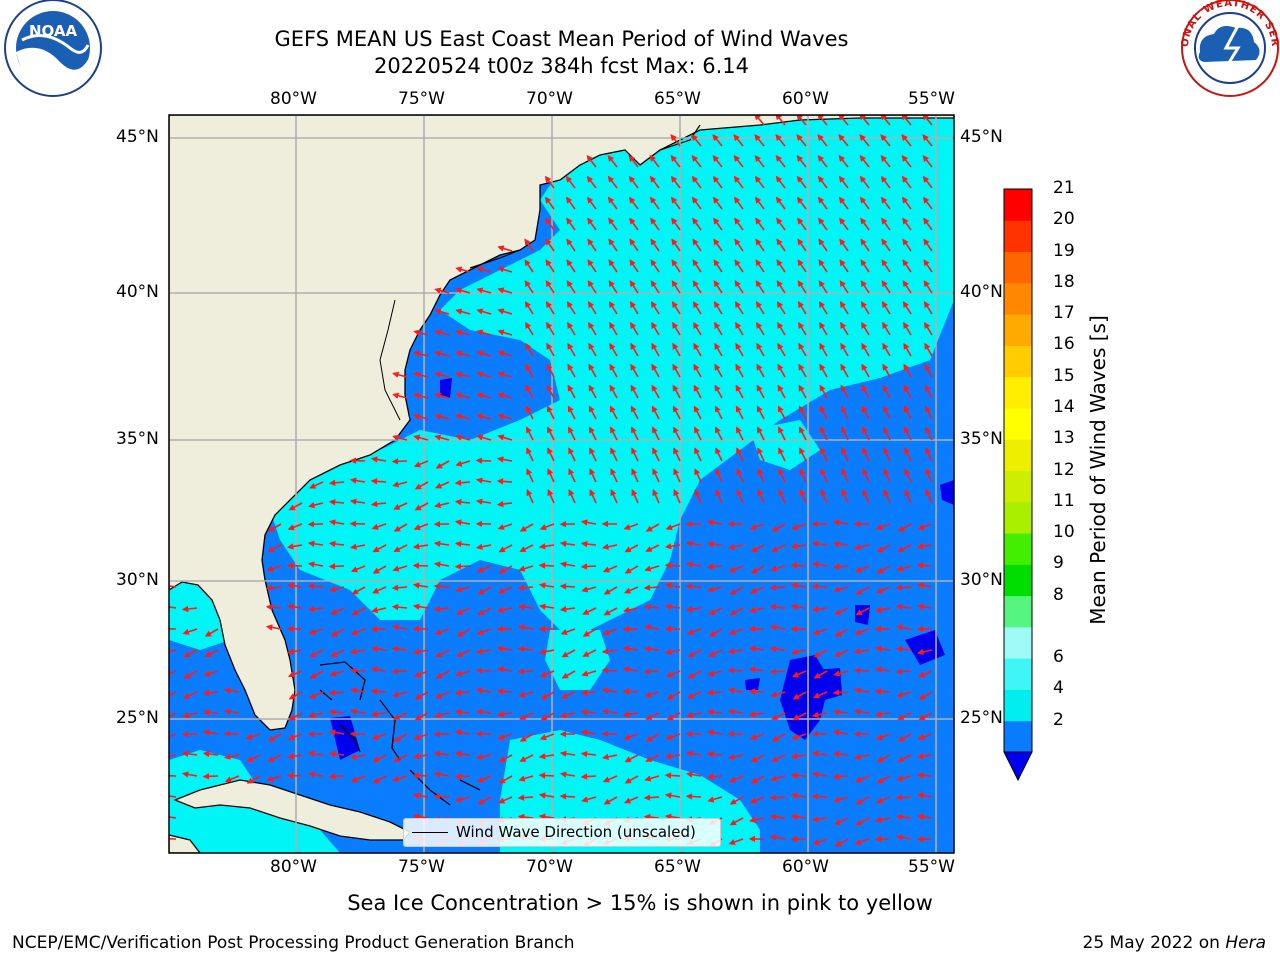 The height and width of the screenshot is (960, 1280). I want to click on lon-tick-top: 80°W, so click(293, 99).